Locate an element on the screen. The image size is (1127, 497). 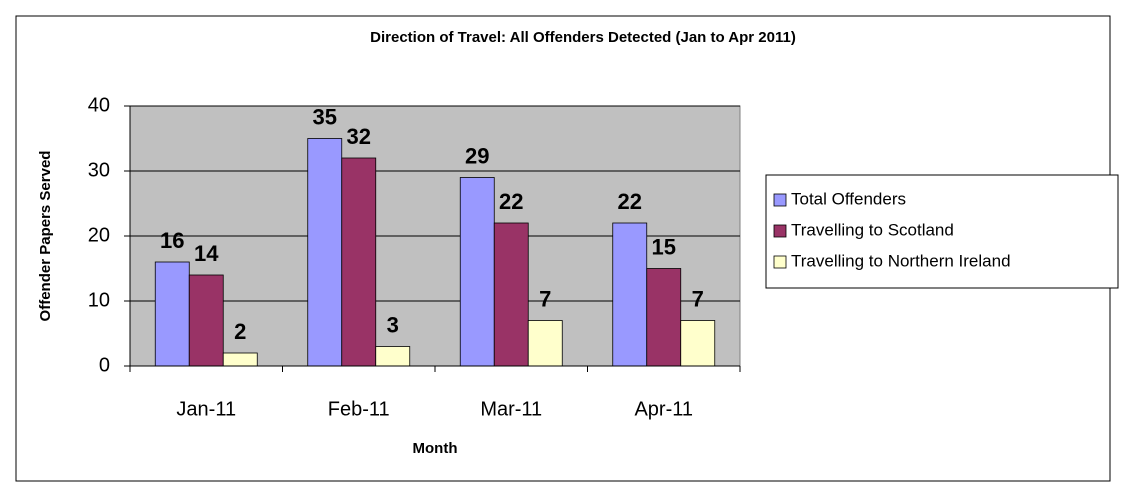
value-label: 35 is located at coordinates (325, 116).